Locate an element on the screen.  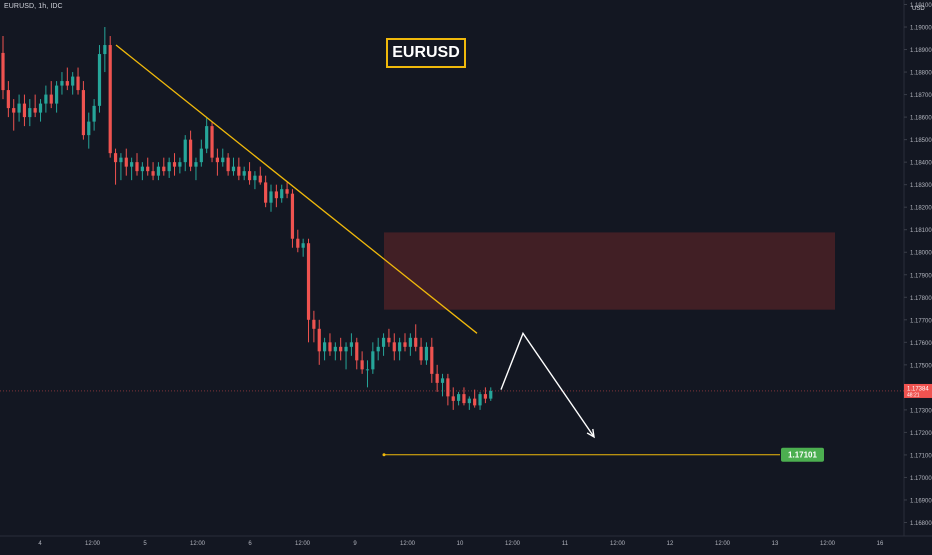
chart-title-label: EURUSD is located at coordinates (426, 53).